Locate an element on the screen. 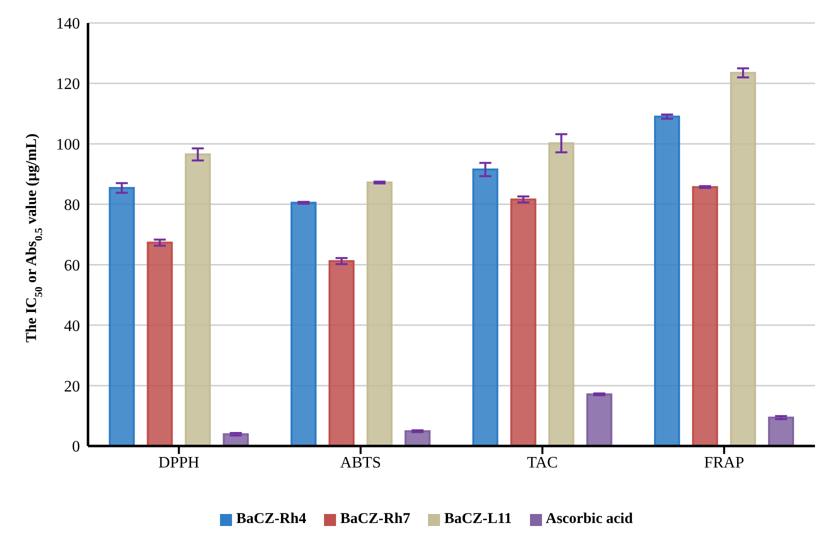 The height and width of the screenshot is (546, 833). legend-label: BaCZ-Rh7 is located at coordinates (375, 519).